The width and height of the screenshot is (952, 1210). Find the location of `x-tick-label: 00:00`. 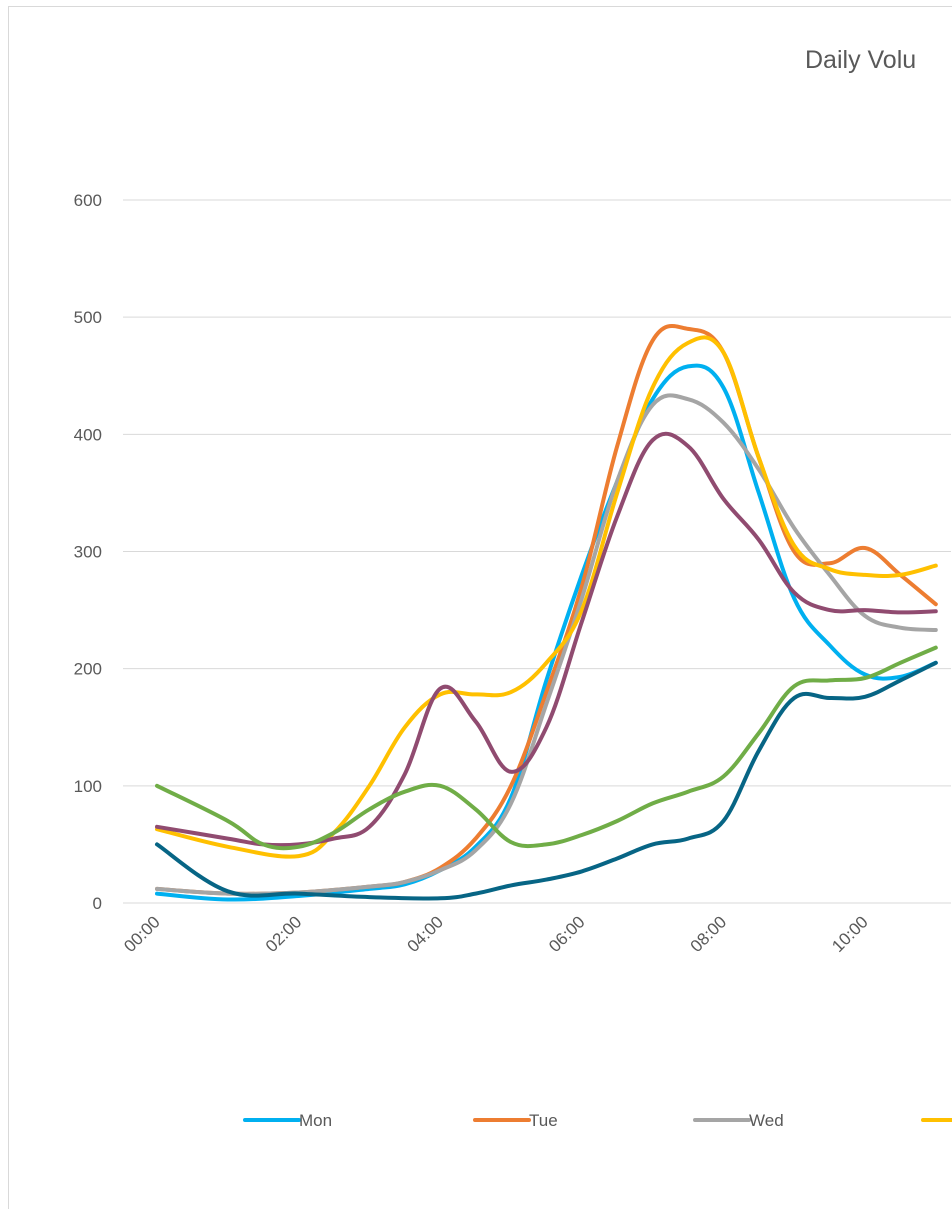

x-tick-label: 00:00 is located at coordinates (142, 934).